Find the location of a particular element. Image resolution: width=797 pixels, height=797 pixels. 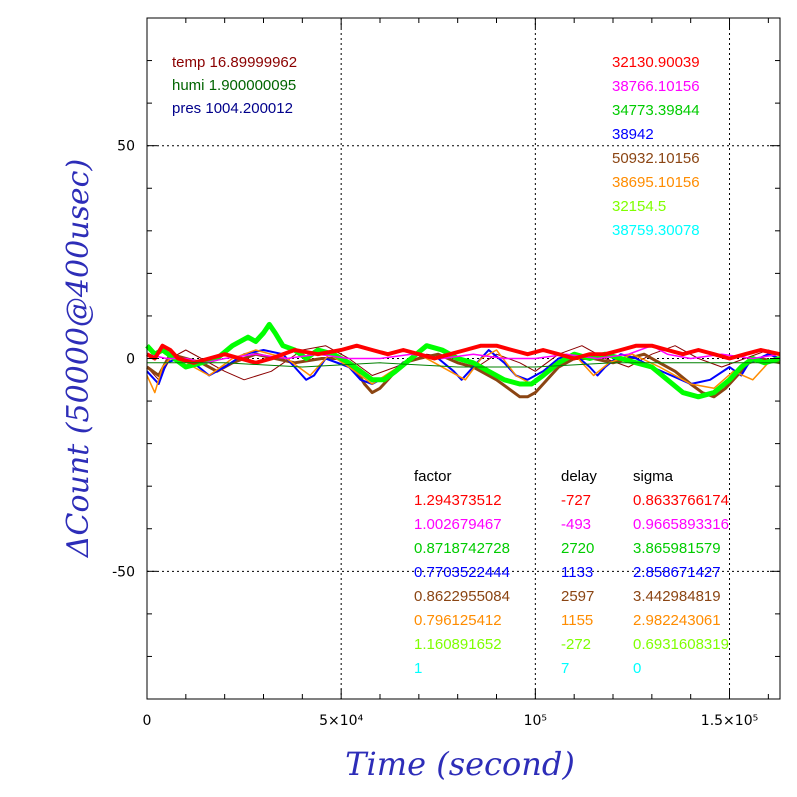

env-label: temp is located at coordinates (188, 62).